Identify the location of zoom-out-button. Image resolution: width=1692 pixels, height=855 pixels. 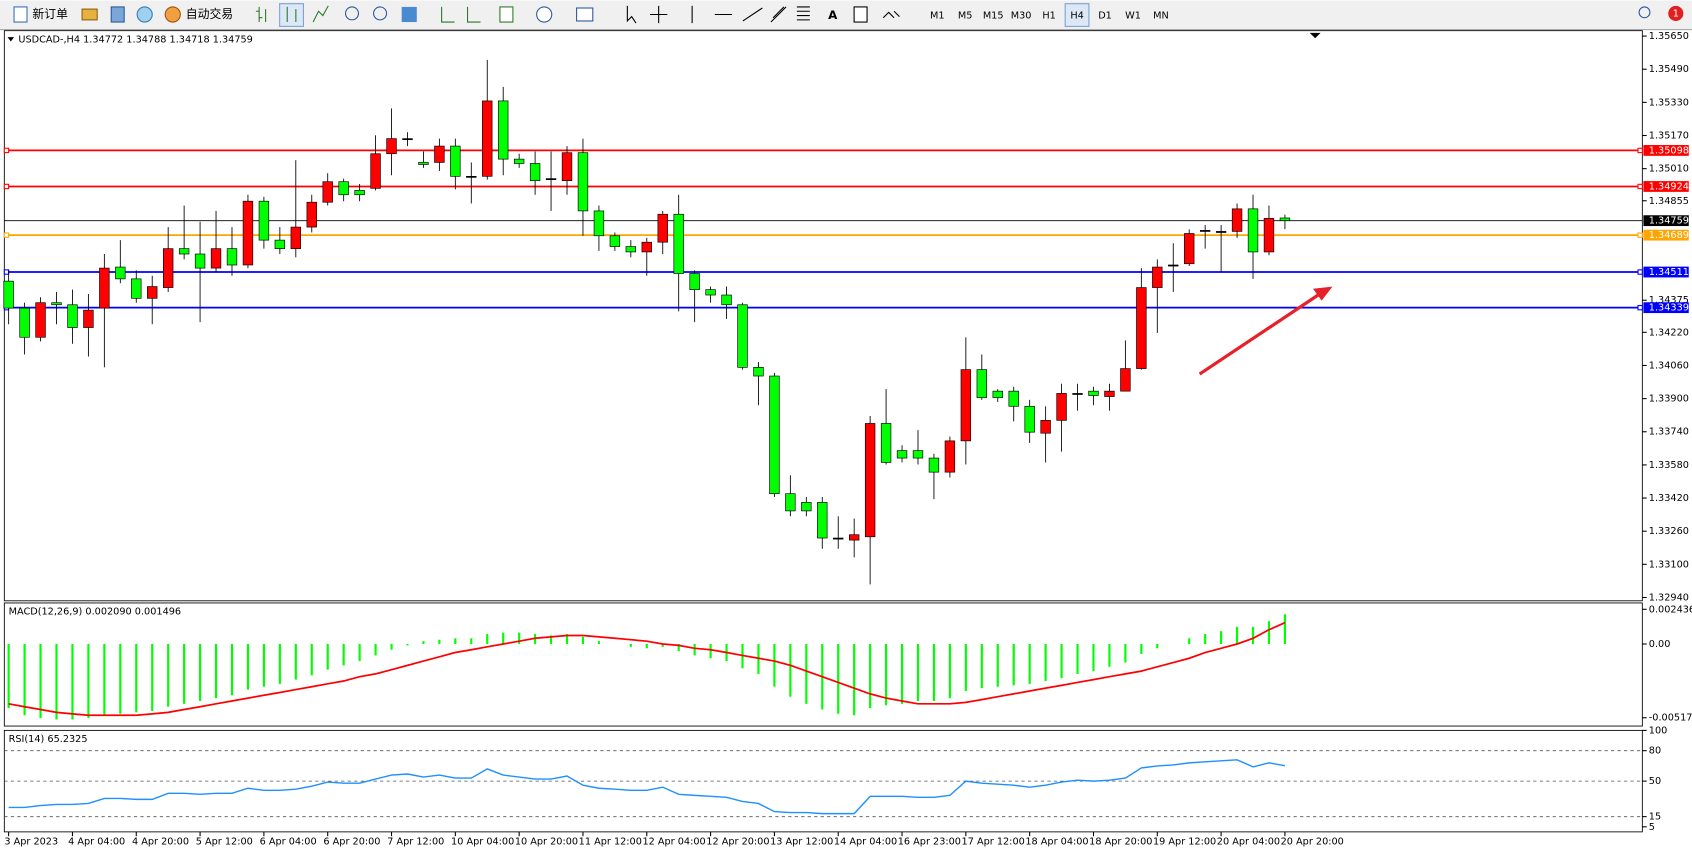
(380, 13).